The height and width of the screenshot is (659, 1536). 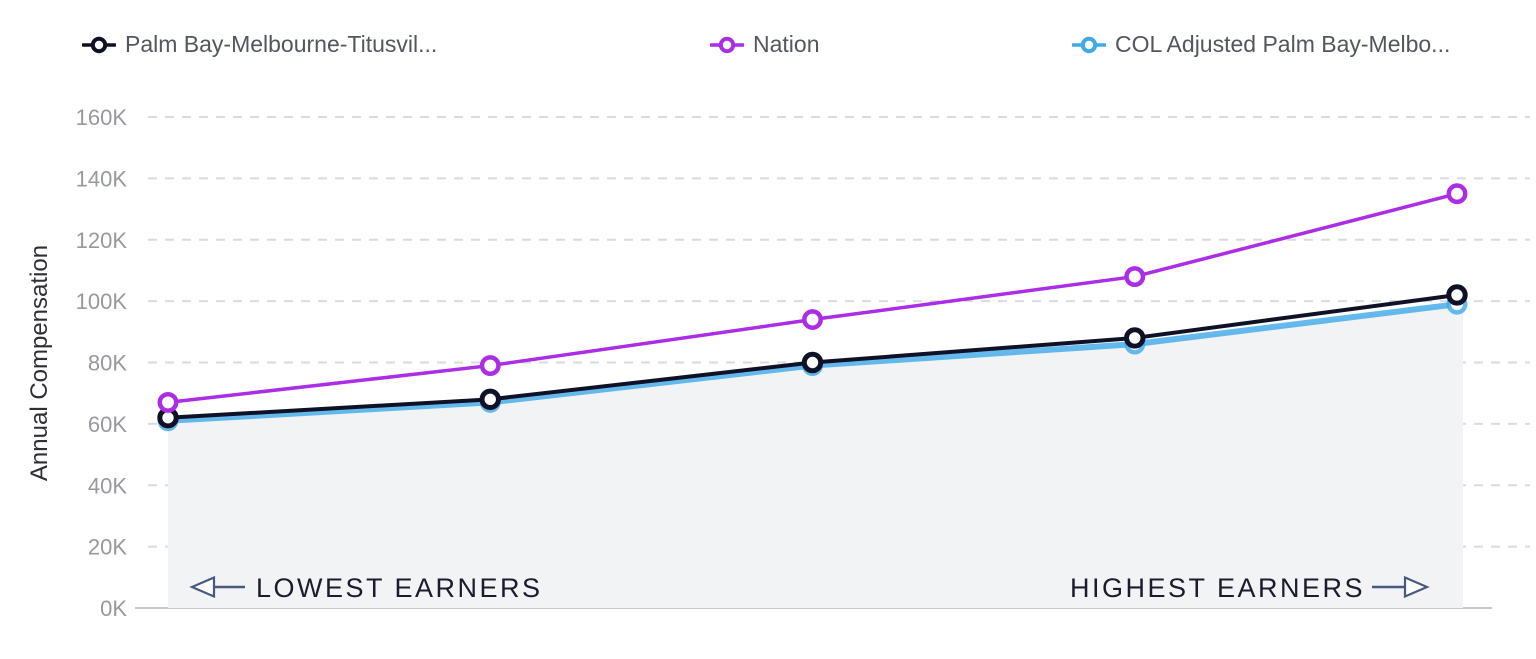 What do you see at coordinates (1217, 588) in the screenshot?
I see `highest-earners-label: HIGHEST EARNERS` at bounding box center [1217, 588].